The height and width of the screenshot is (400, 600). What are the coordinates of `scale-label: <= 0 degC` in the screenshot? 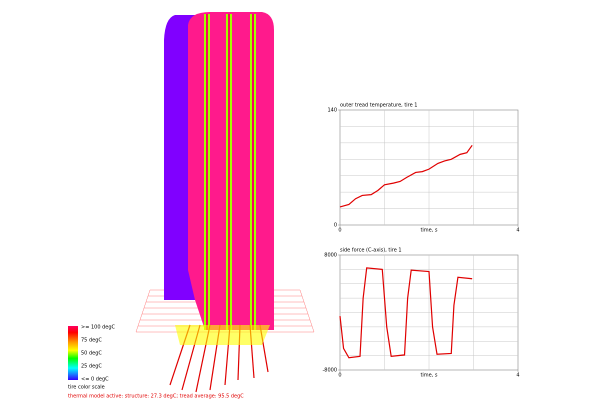 It's located at (95, 380).